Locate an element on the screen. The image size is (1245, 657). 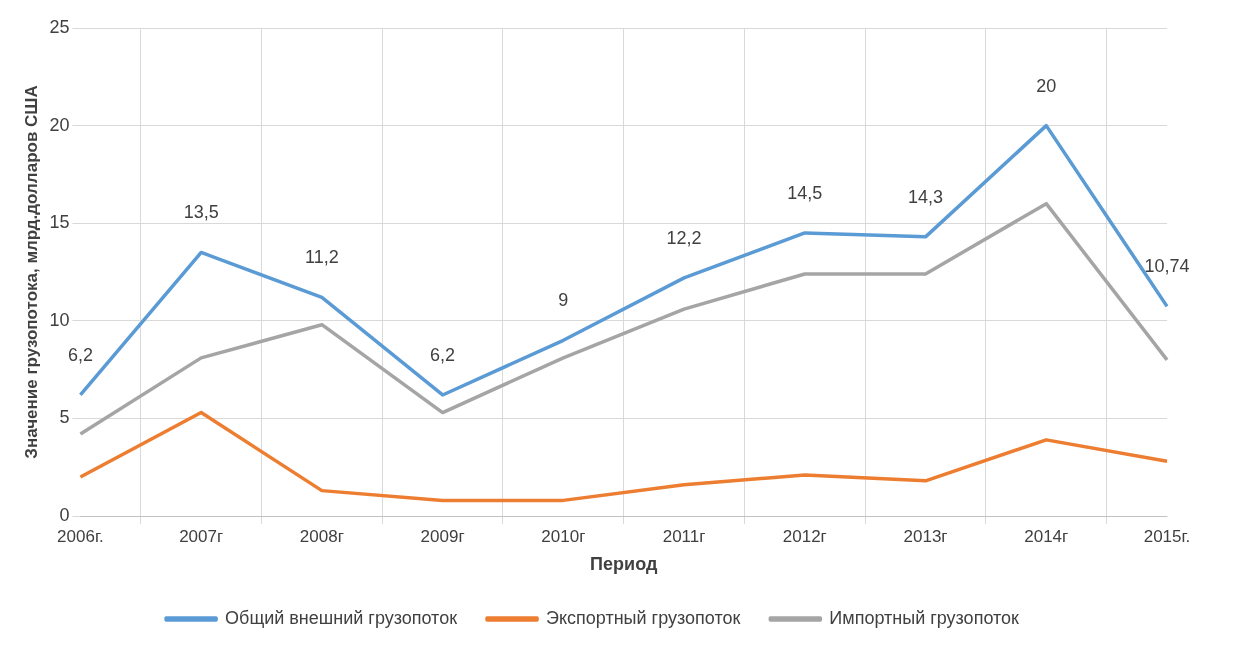
data-label: 14,5 is located at coordinates (805, 192).